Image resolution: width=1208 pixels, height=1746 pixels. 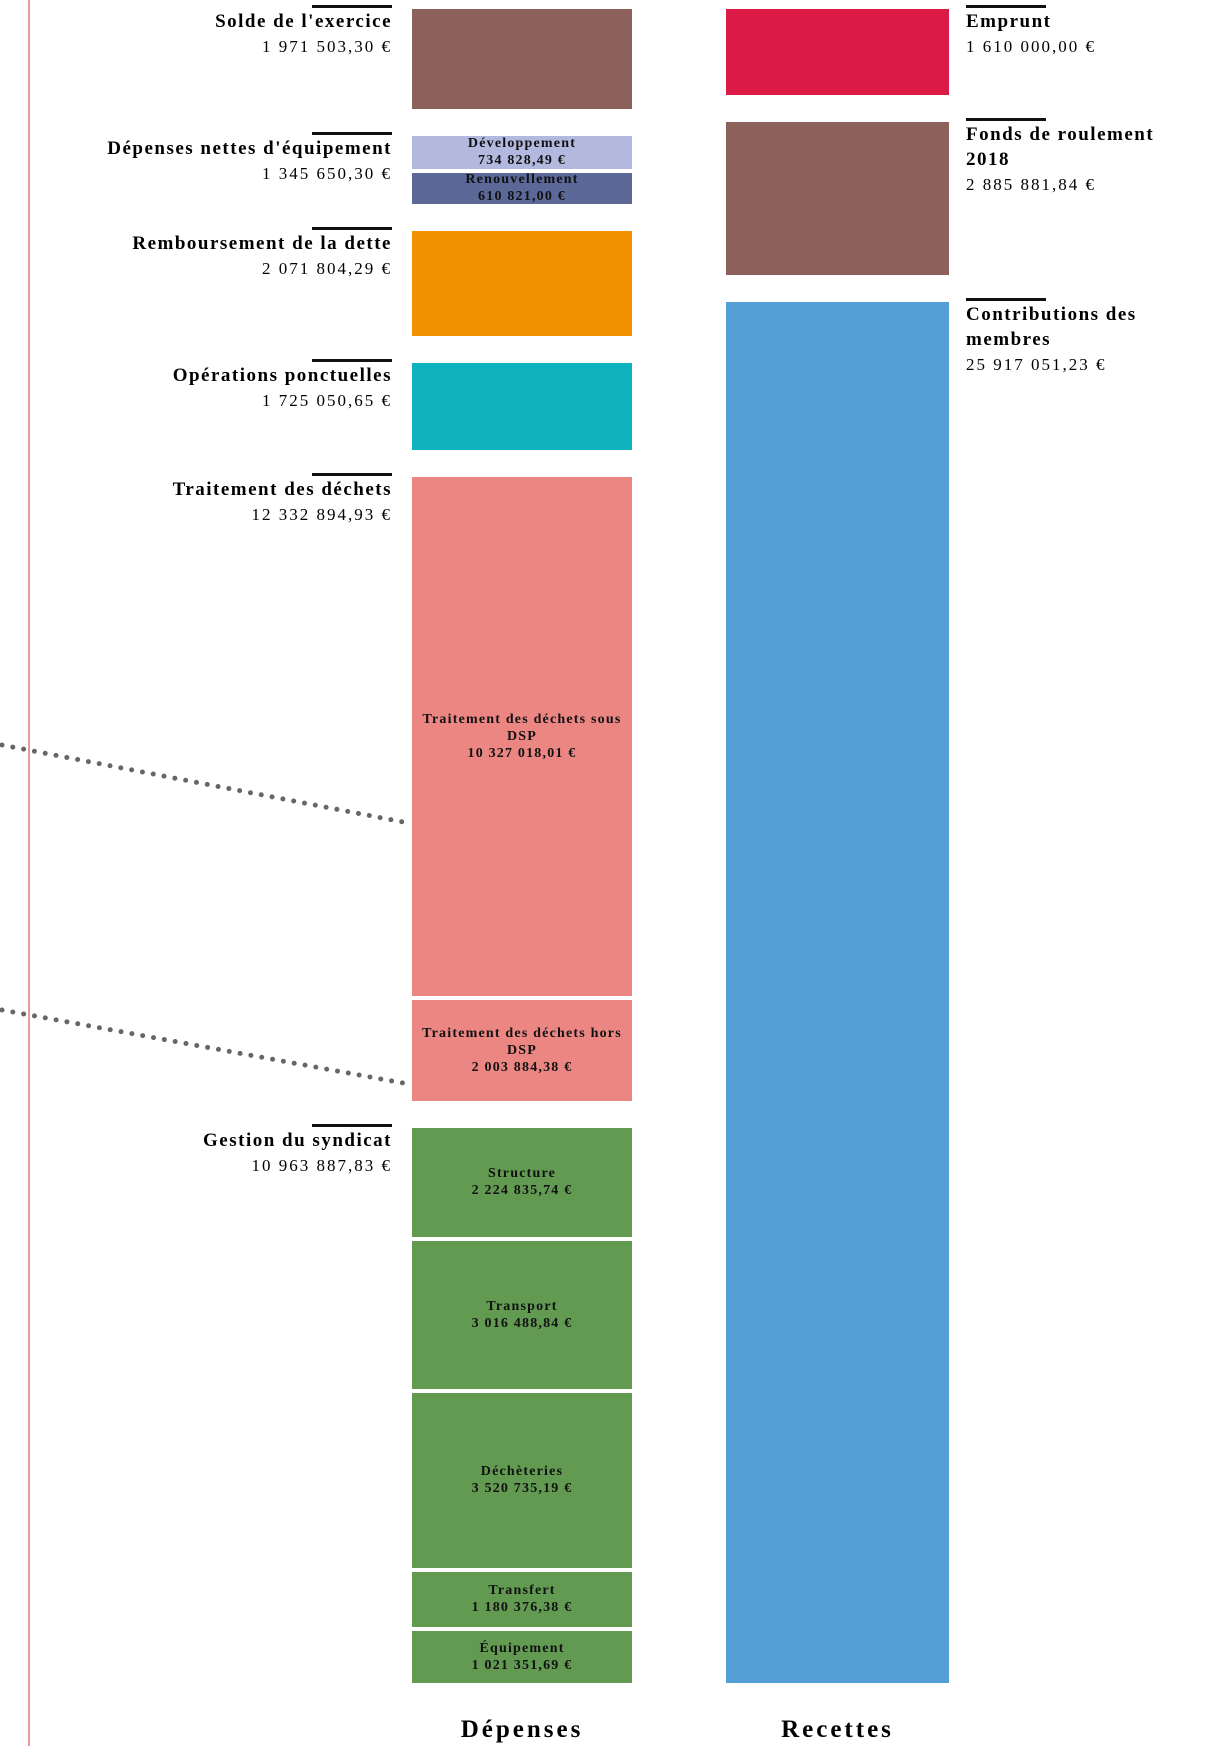 I want to click on group-name: Dépenses nettes d'équipement, so click(x=249, y=148).